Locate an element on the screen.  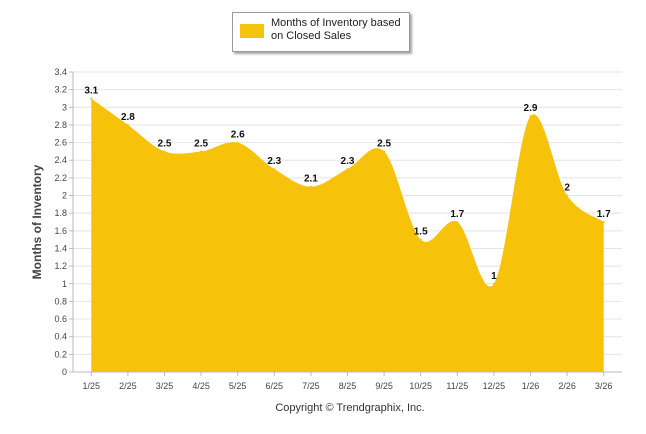
y-tick-label: 0.6 is located at coordinates (60, 319).